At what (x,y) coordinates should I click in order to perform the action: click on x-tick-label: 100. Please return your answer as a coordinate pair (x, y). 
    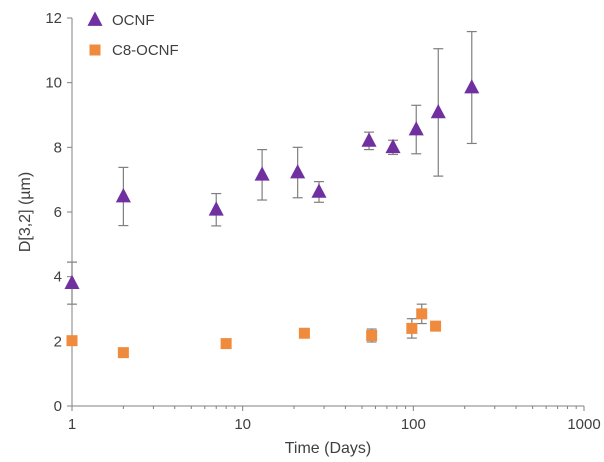
    Looking at the image, I should click on (413, 424).